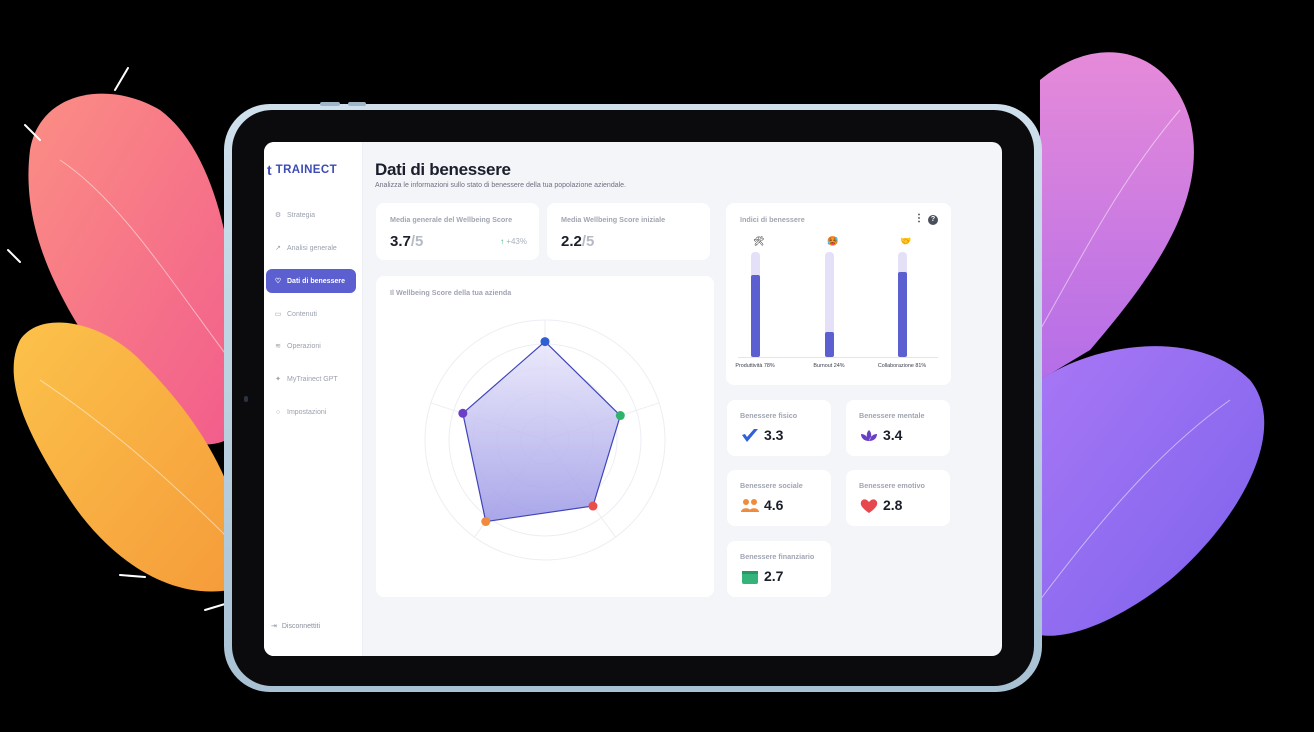 This screenshot has height=732, width=1314. I want to click on sidebar-item-label: Strategia, so click(301, 215).